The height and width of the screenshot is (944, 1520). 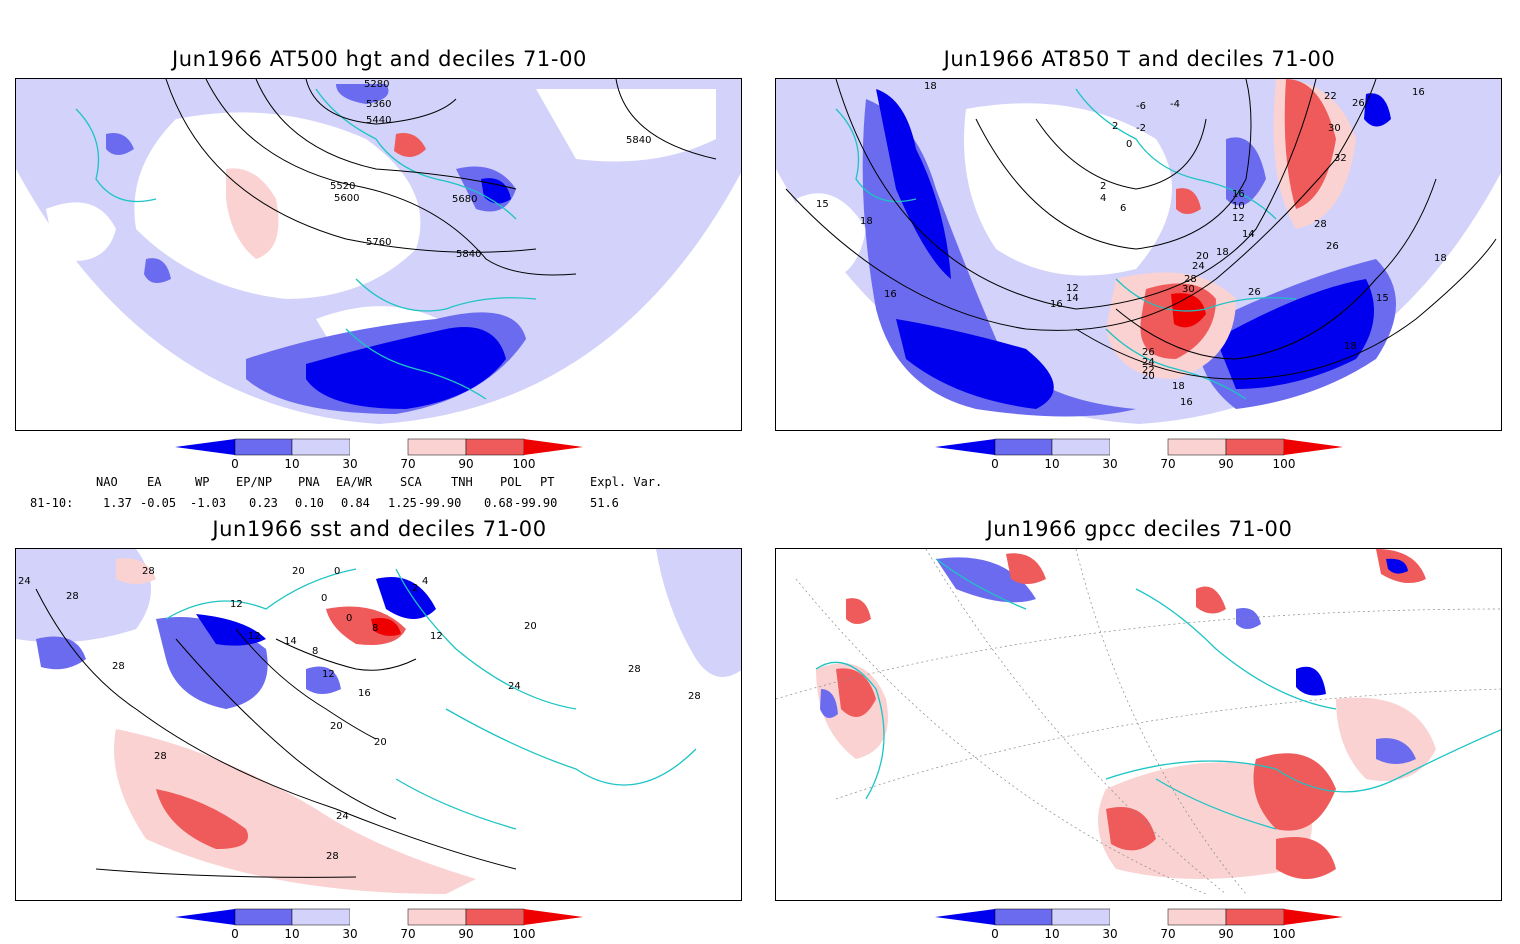 I want to click on index-header: POL, so click(x=511, y=482).